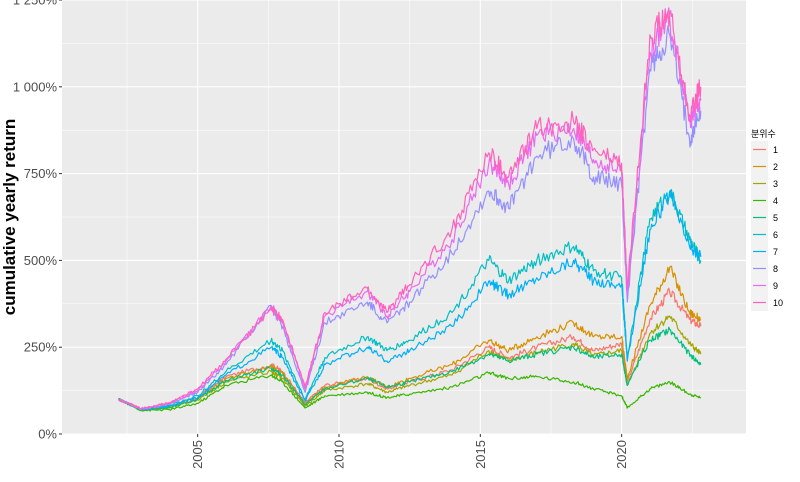 Image resolution: width=800 pixels, height=482 pixels. Describe the element at coordinates (41, 173) in the screenshot. I see `y-tick-label: 750%` at that location.